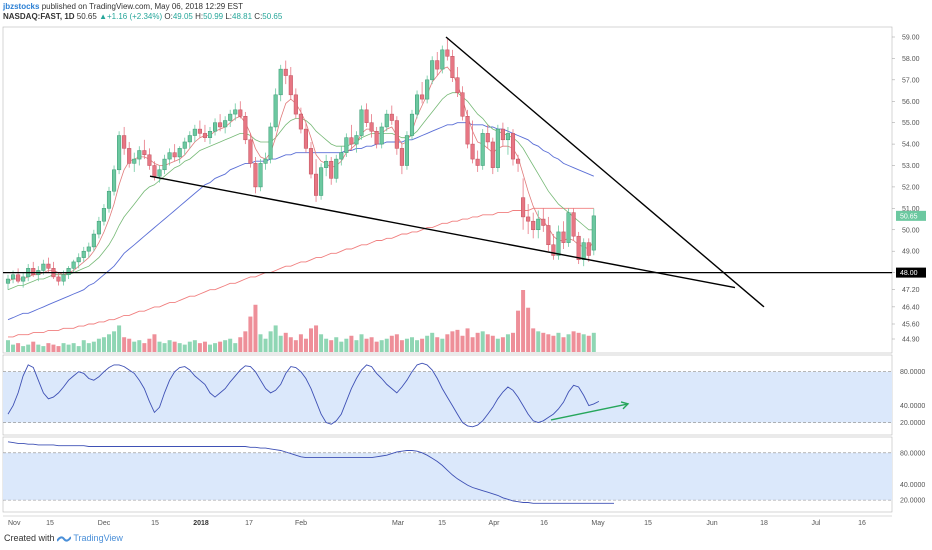 The image size is (932, 550). What do you see at coordinates (86, 16) in the screenshot?
I see `last-price: 50.65` at bounding box center [86, 16].